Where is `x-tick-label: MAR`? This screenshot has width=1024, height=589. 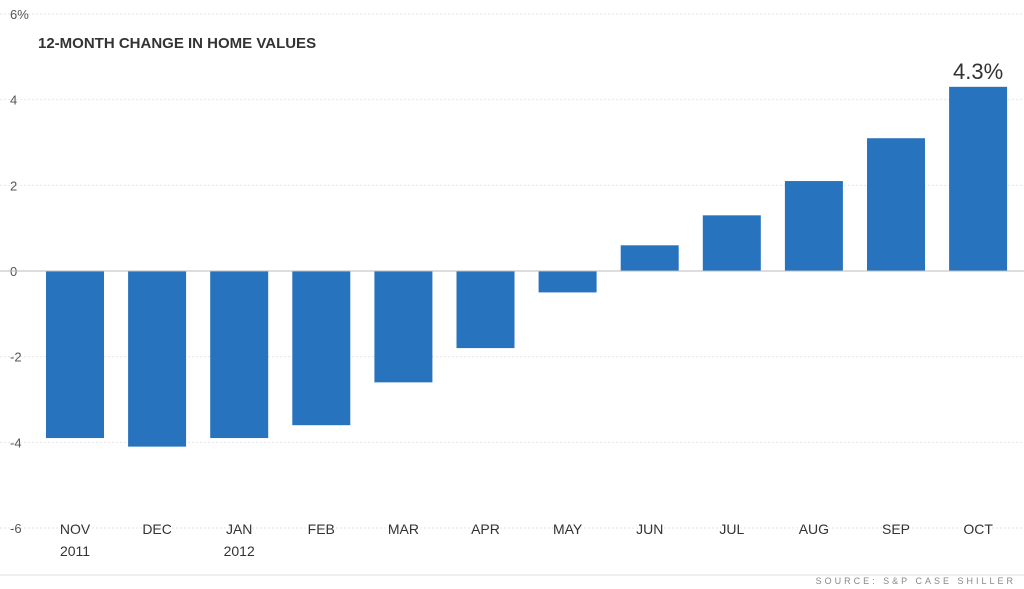
x-tick-label: MAR is located at coordinates (403, 529).